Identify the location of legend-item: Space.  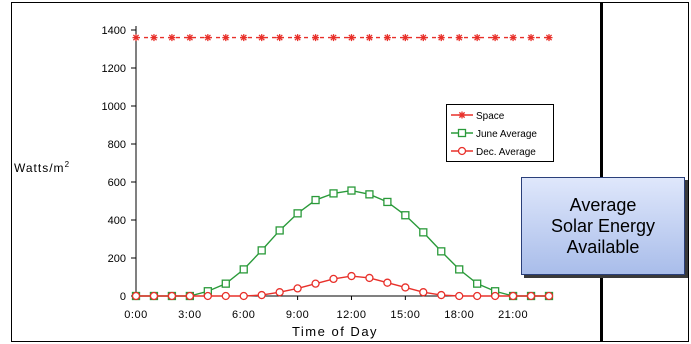
(478, 116).